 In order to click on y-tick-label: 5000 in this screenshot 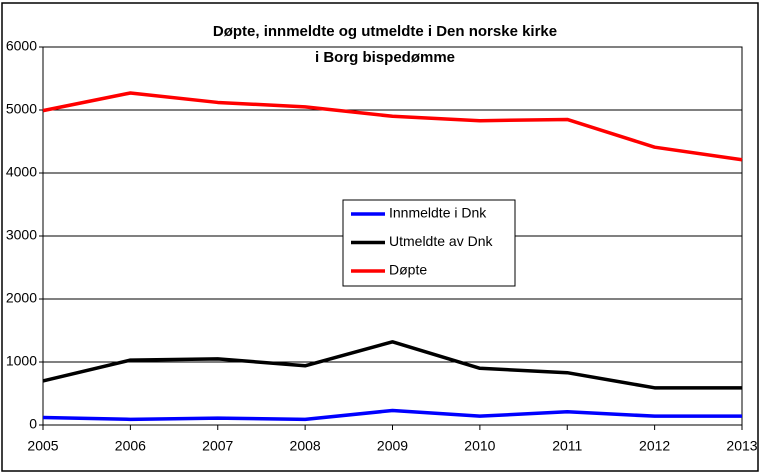, I will do `click(21, 109)`.